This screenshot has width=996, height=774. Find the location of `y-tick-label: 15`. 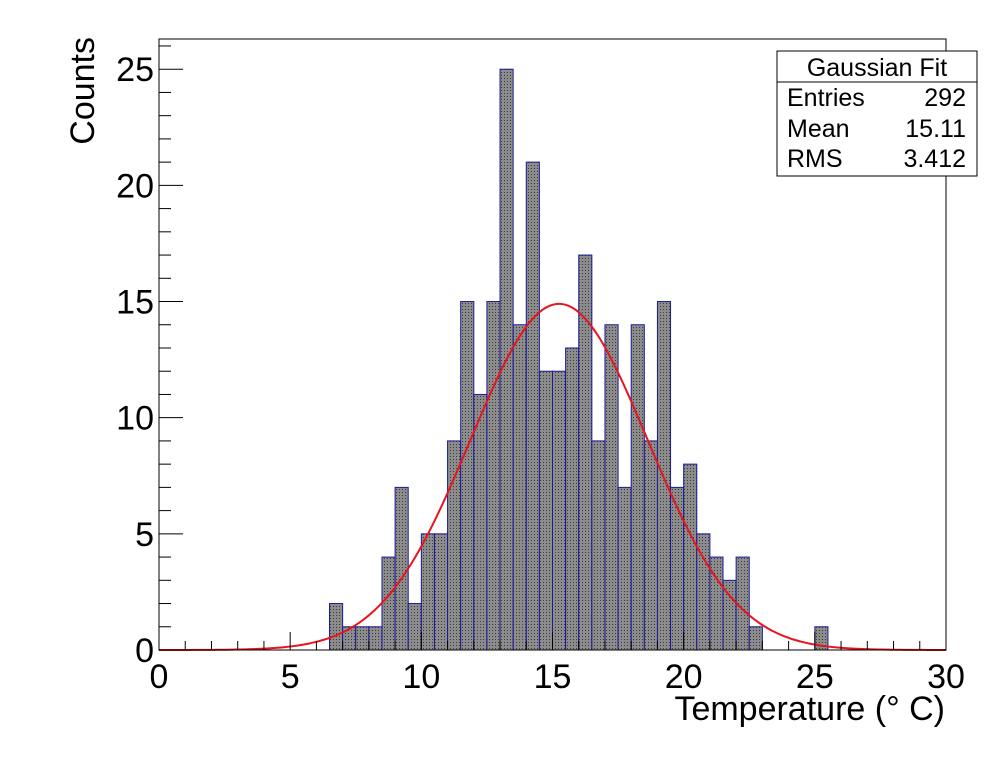

y-tick-label: 15 is located at coordinates (135, 303).